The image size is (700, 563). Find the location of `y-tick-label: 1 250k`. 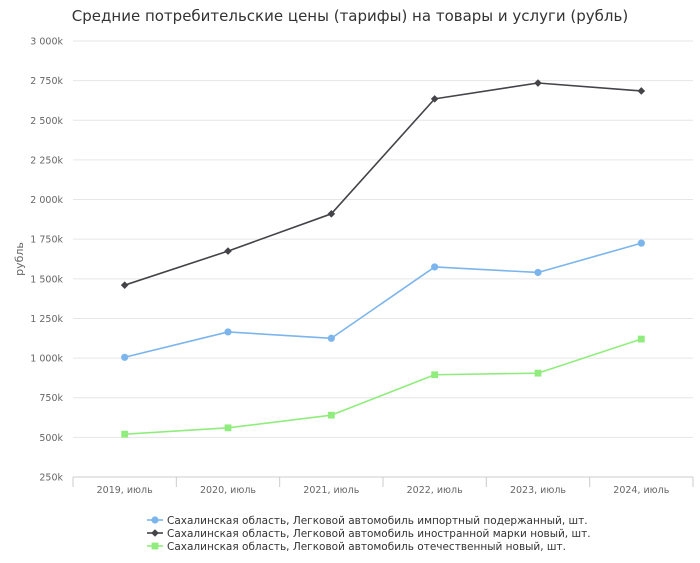

y-tick-label: 1 250k is located at coordinates (46, 319).